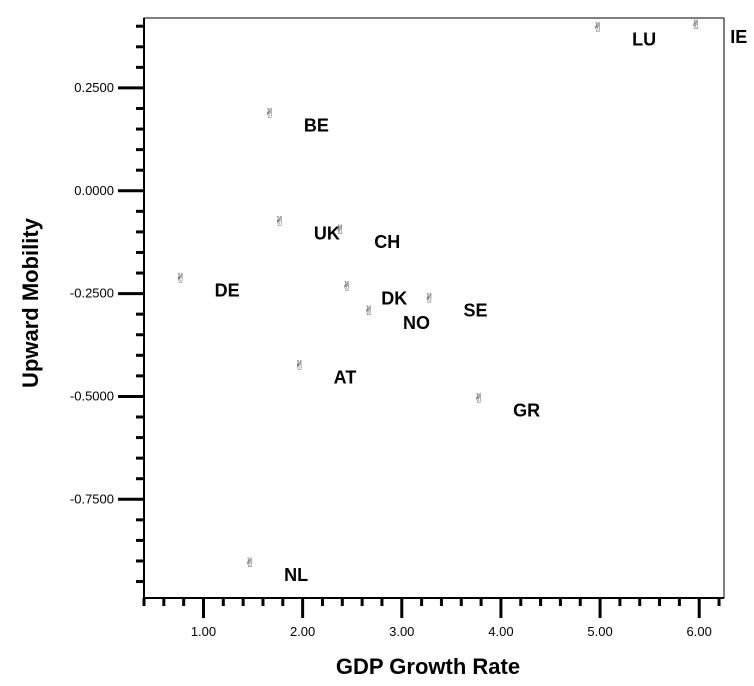 This screenshot has height=686, width=754. What do you see at coordinates (433, 618) in the screenshot?
I see `x-axis: 1.00 2.00 3.00 4.00 5.00 6.00` at bounding box center [433, 618].